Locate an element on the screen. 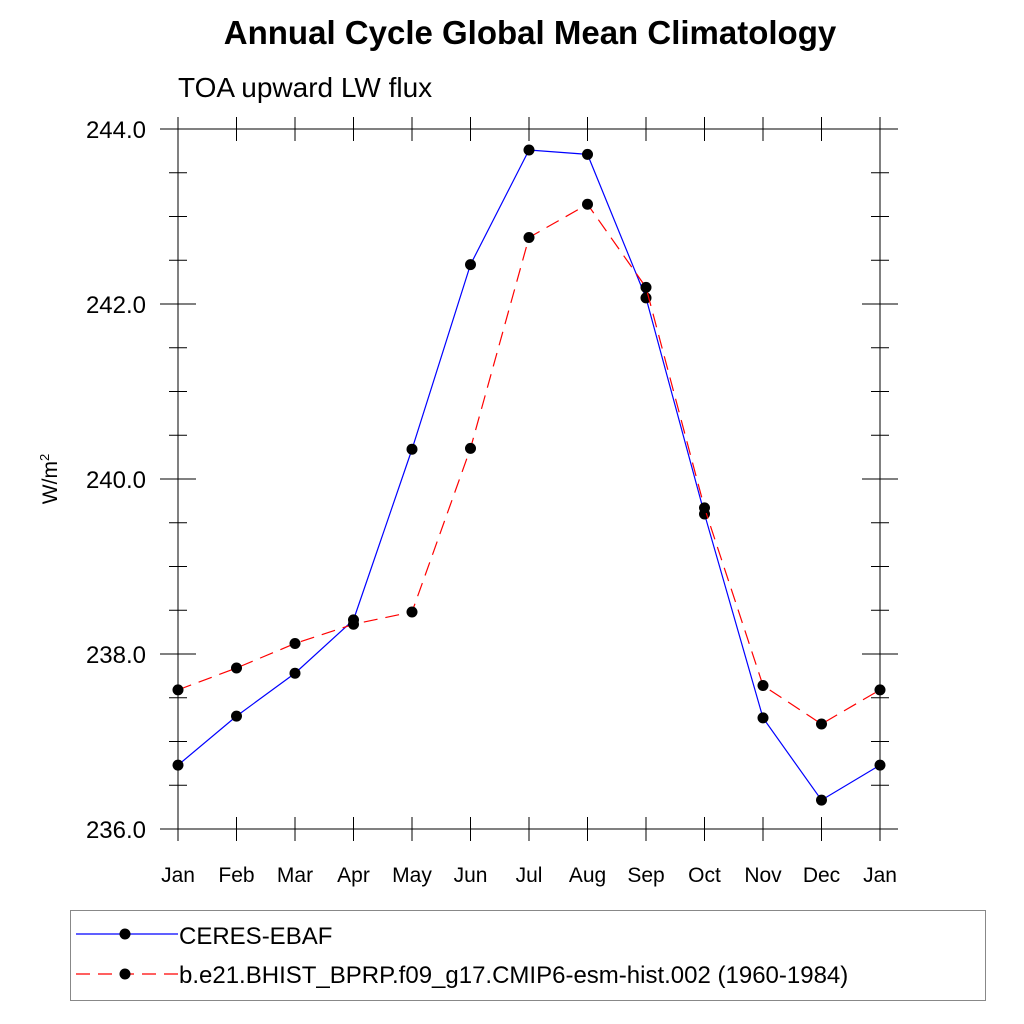 The width and height of the screenshot is (1024, 1024). y-tick-label: 240.0 is located at coordinates (116, 480).